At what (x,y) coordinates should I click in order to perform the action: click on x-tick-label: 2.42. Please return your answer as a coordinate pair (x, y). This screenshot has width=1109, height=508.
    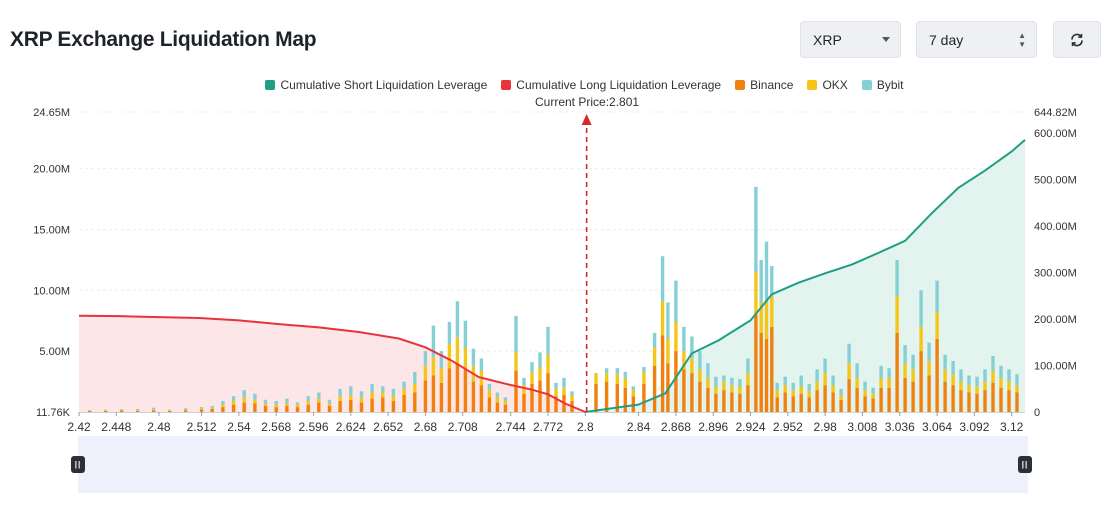
    Looking at the image, I should click on (79, 427).